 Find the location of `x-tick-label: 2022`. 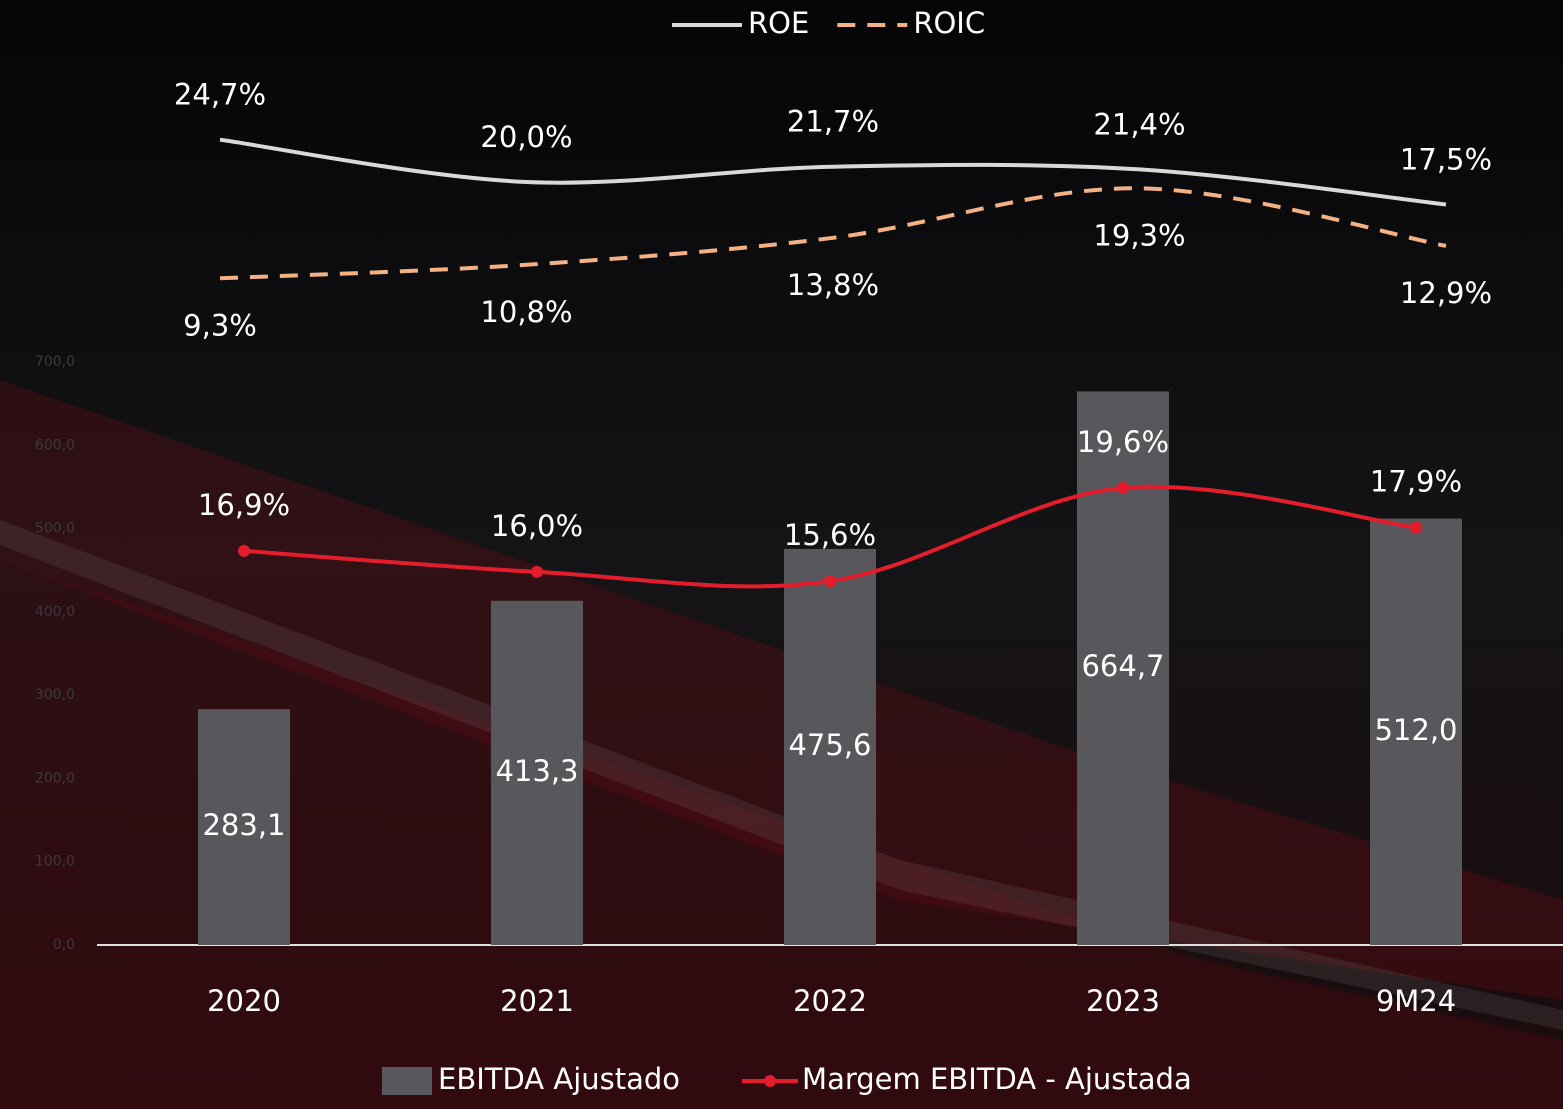

x-tick-label: 2022 is located at coordinates (830, 1001).